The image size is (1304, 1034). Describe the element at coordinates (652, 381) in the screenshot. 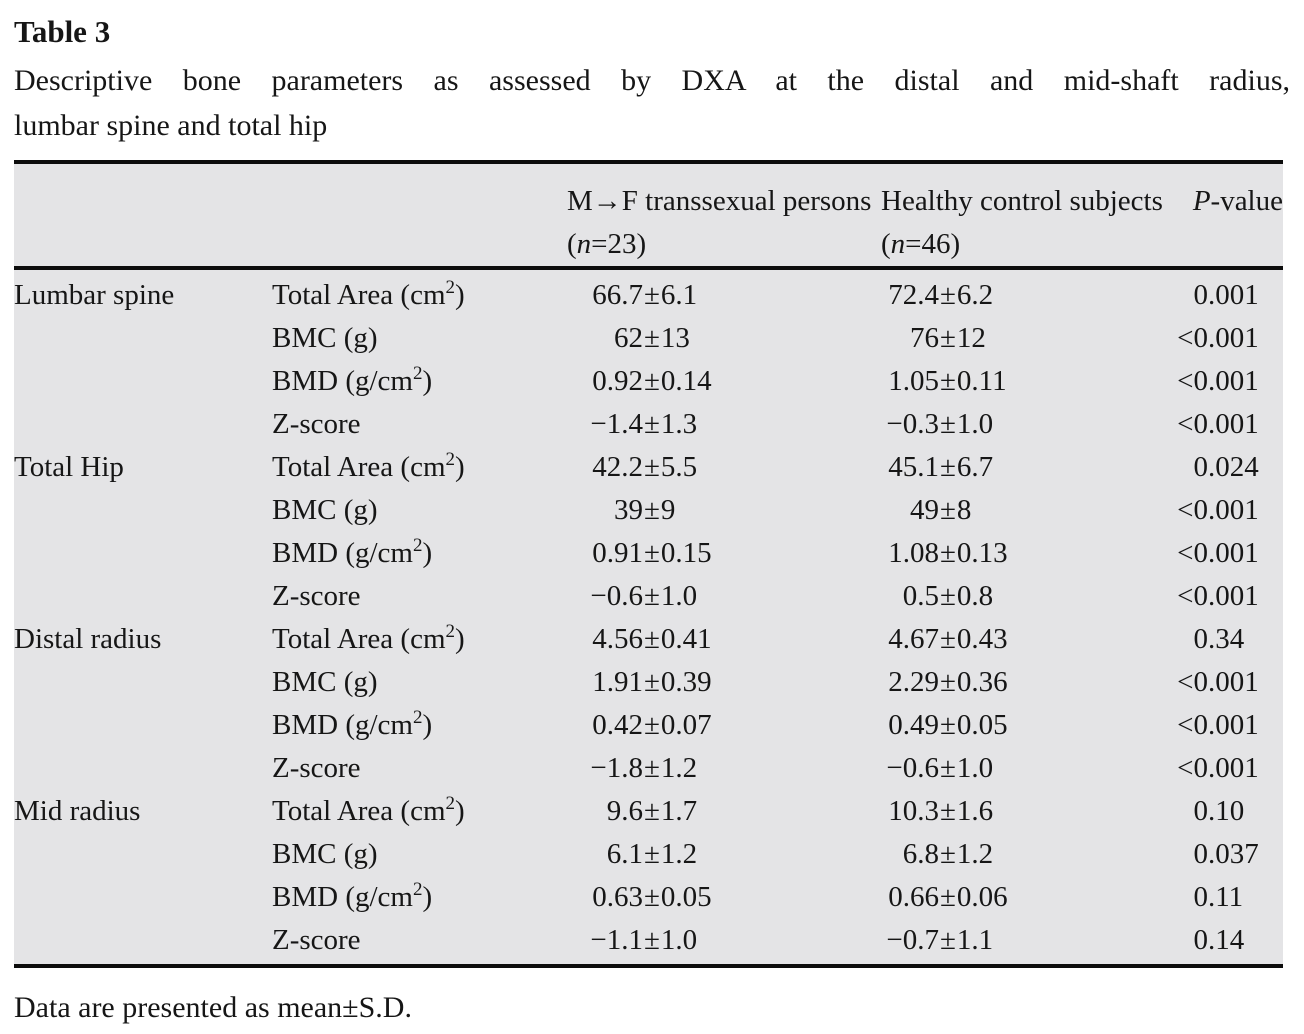

I see `value-mf-transsexual: 0.92 ±0.14` at that location.